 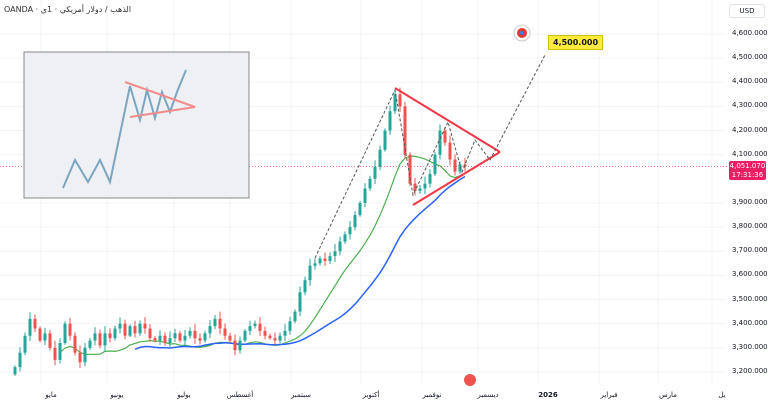 I want to click on time-tick: يل, so click(x=722, y=395).